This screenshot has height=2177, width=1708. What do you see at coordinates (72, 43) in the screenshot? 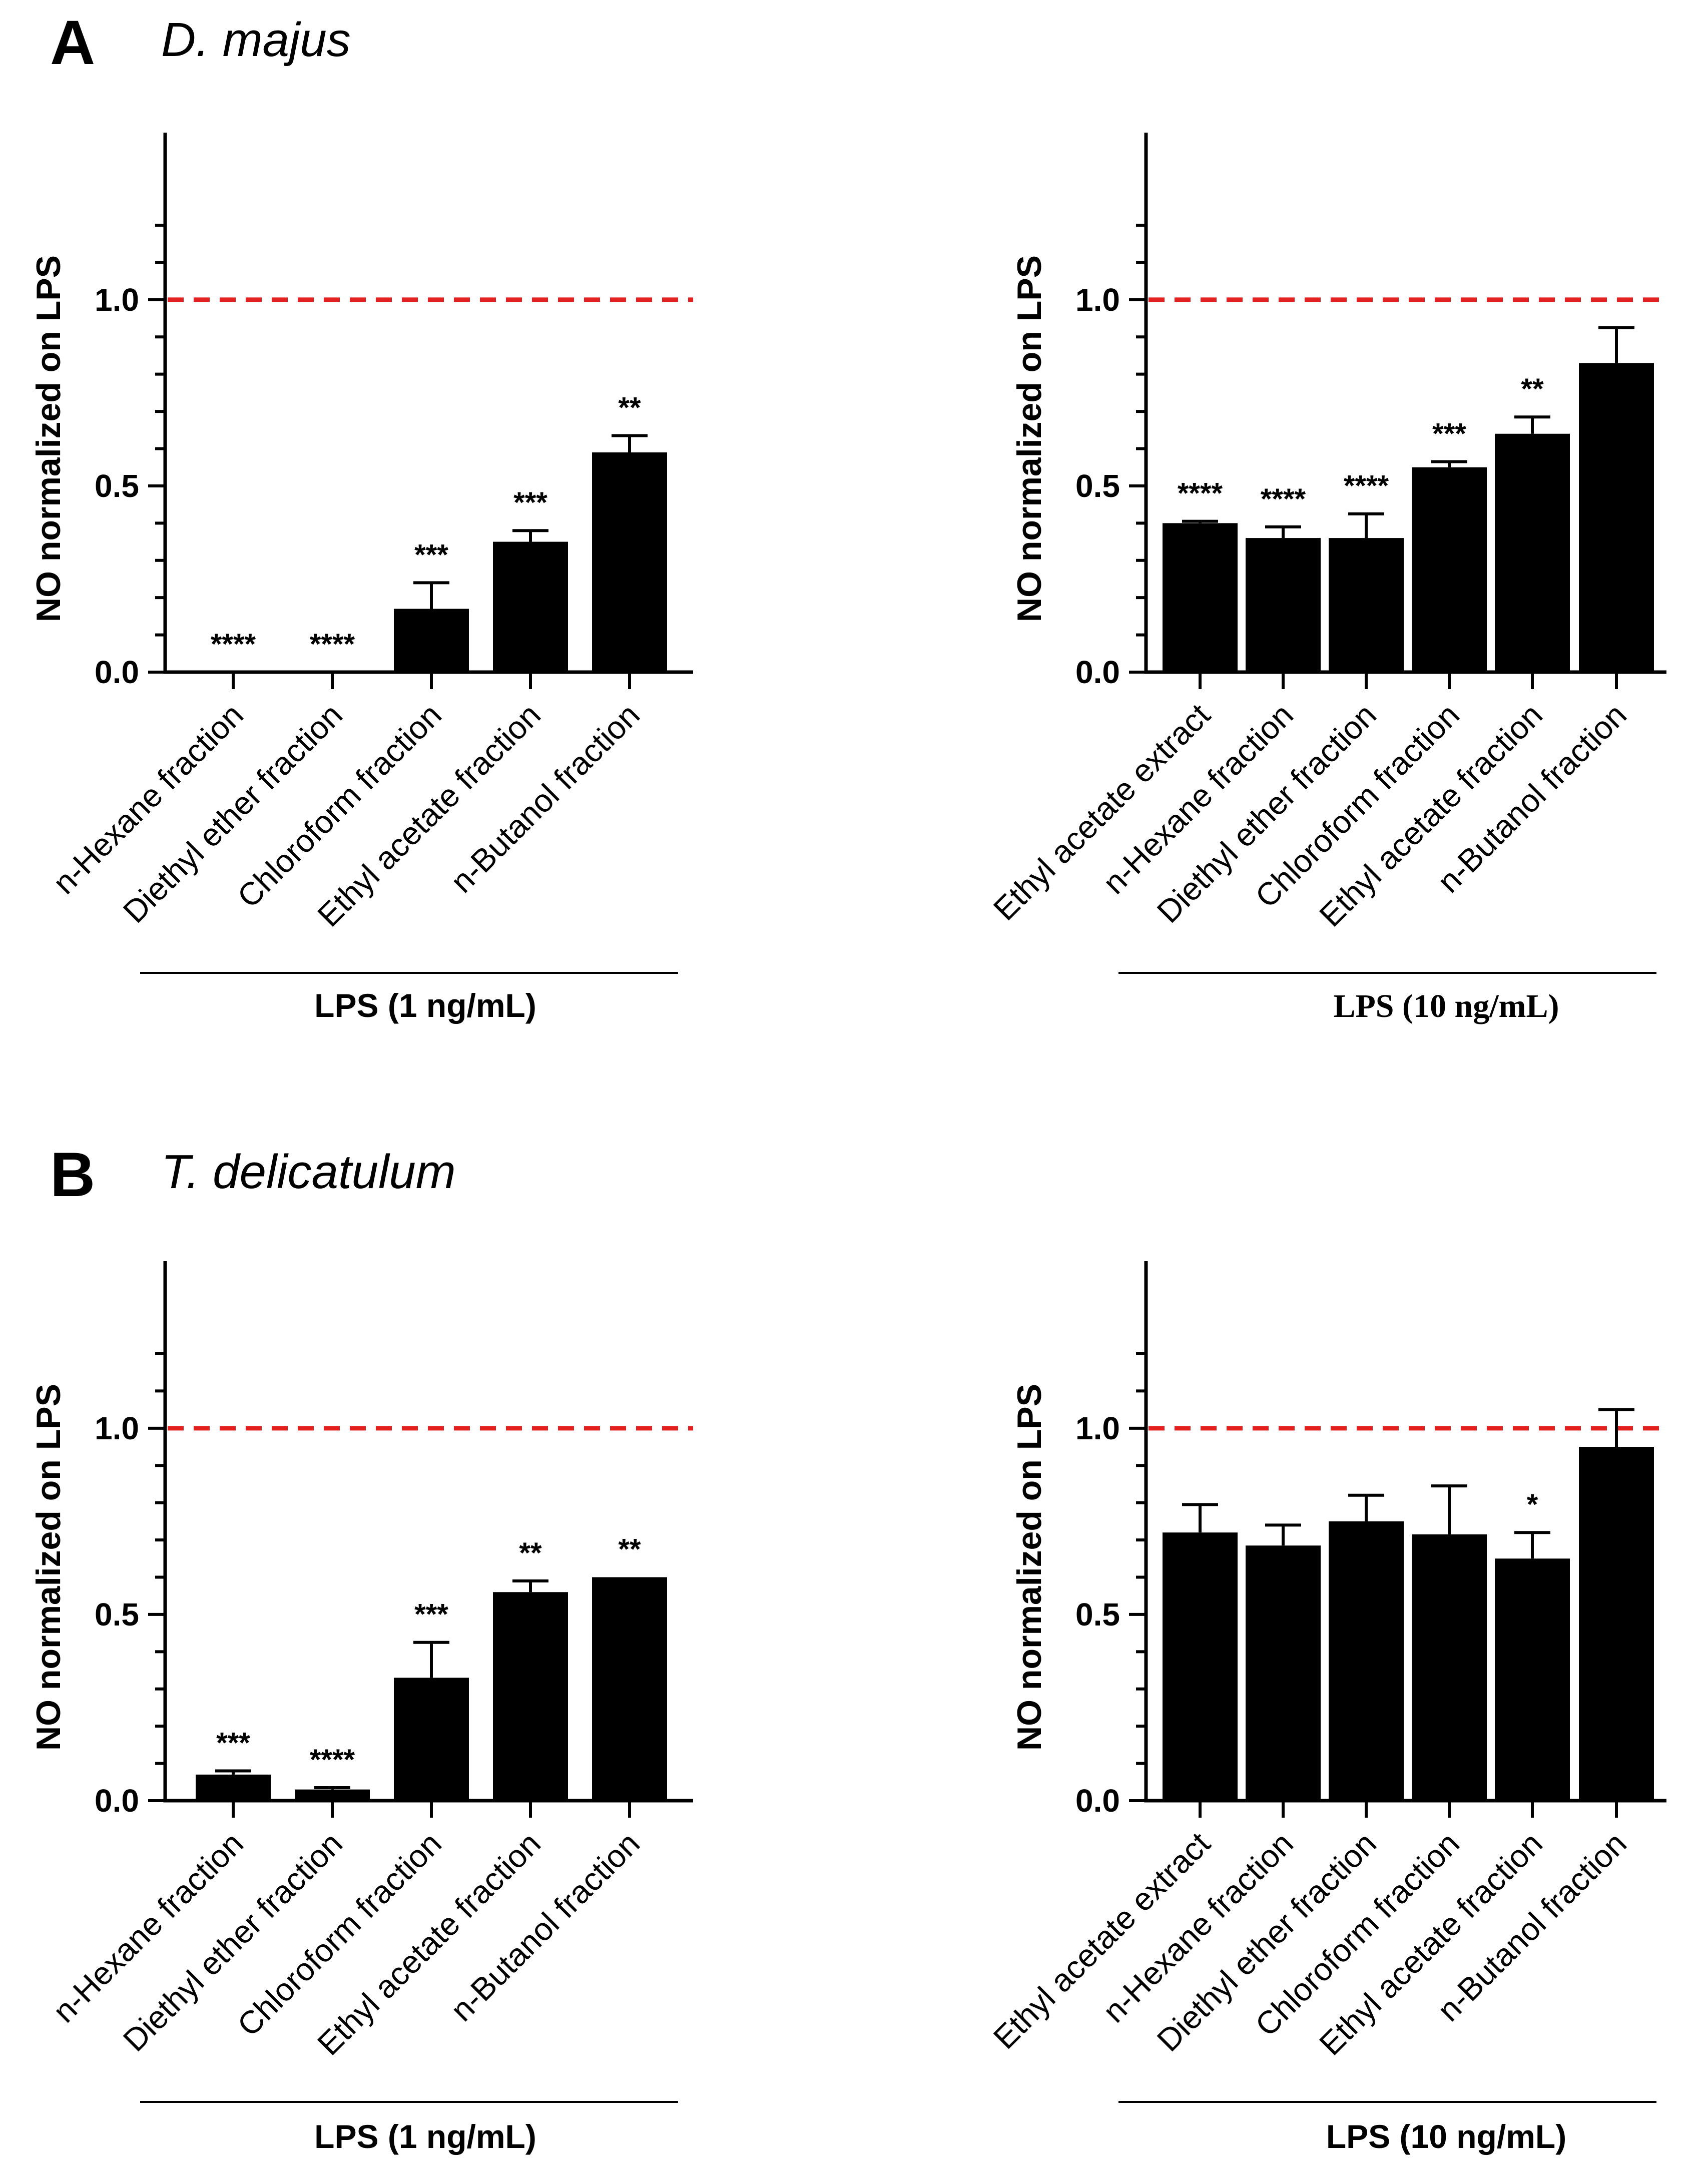
I see `panel-letter-a: A` at bounding box center [72, 43].